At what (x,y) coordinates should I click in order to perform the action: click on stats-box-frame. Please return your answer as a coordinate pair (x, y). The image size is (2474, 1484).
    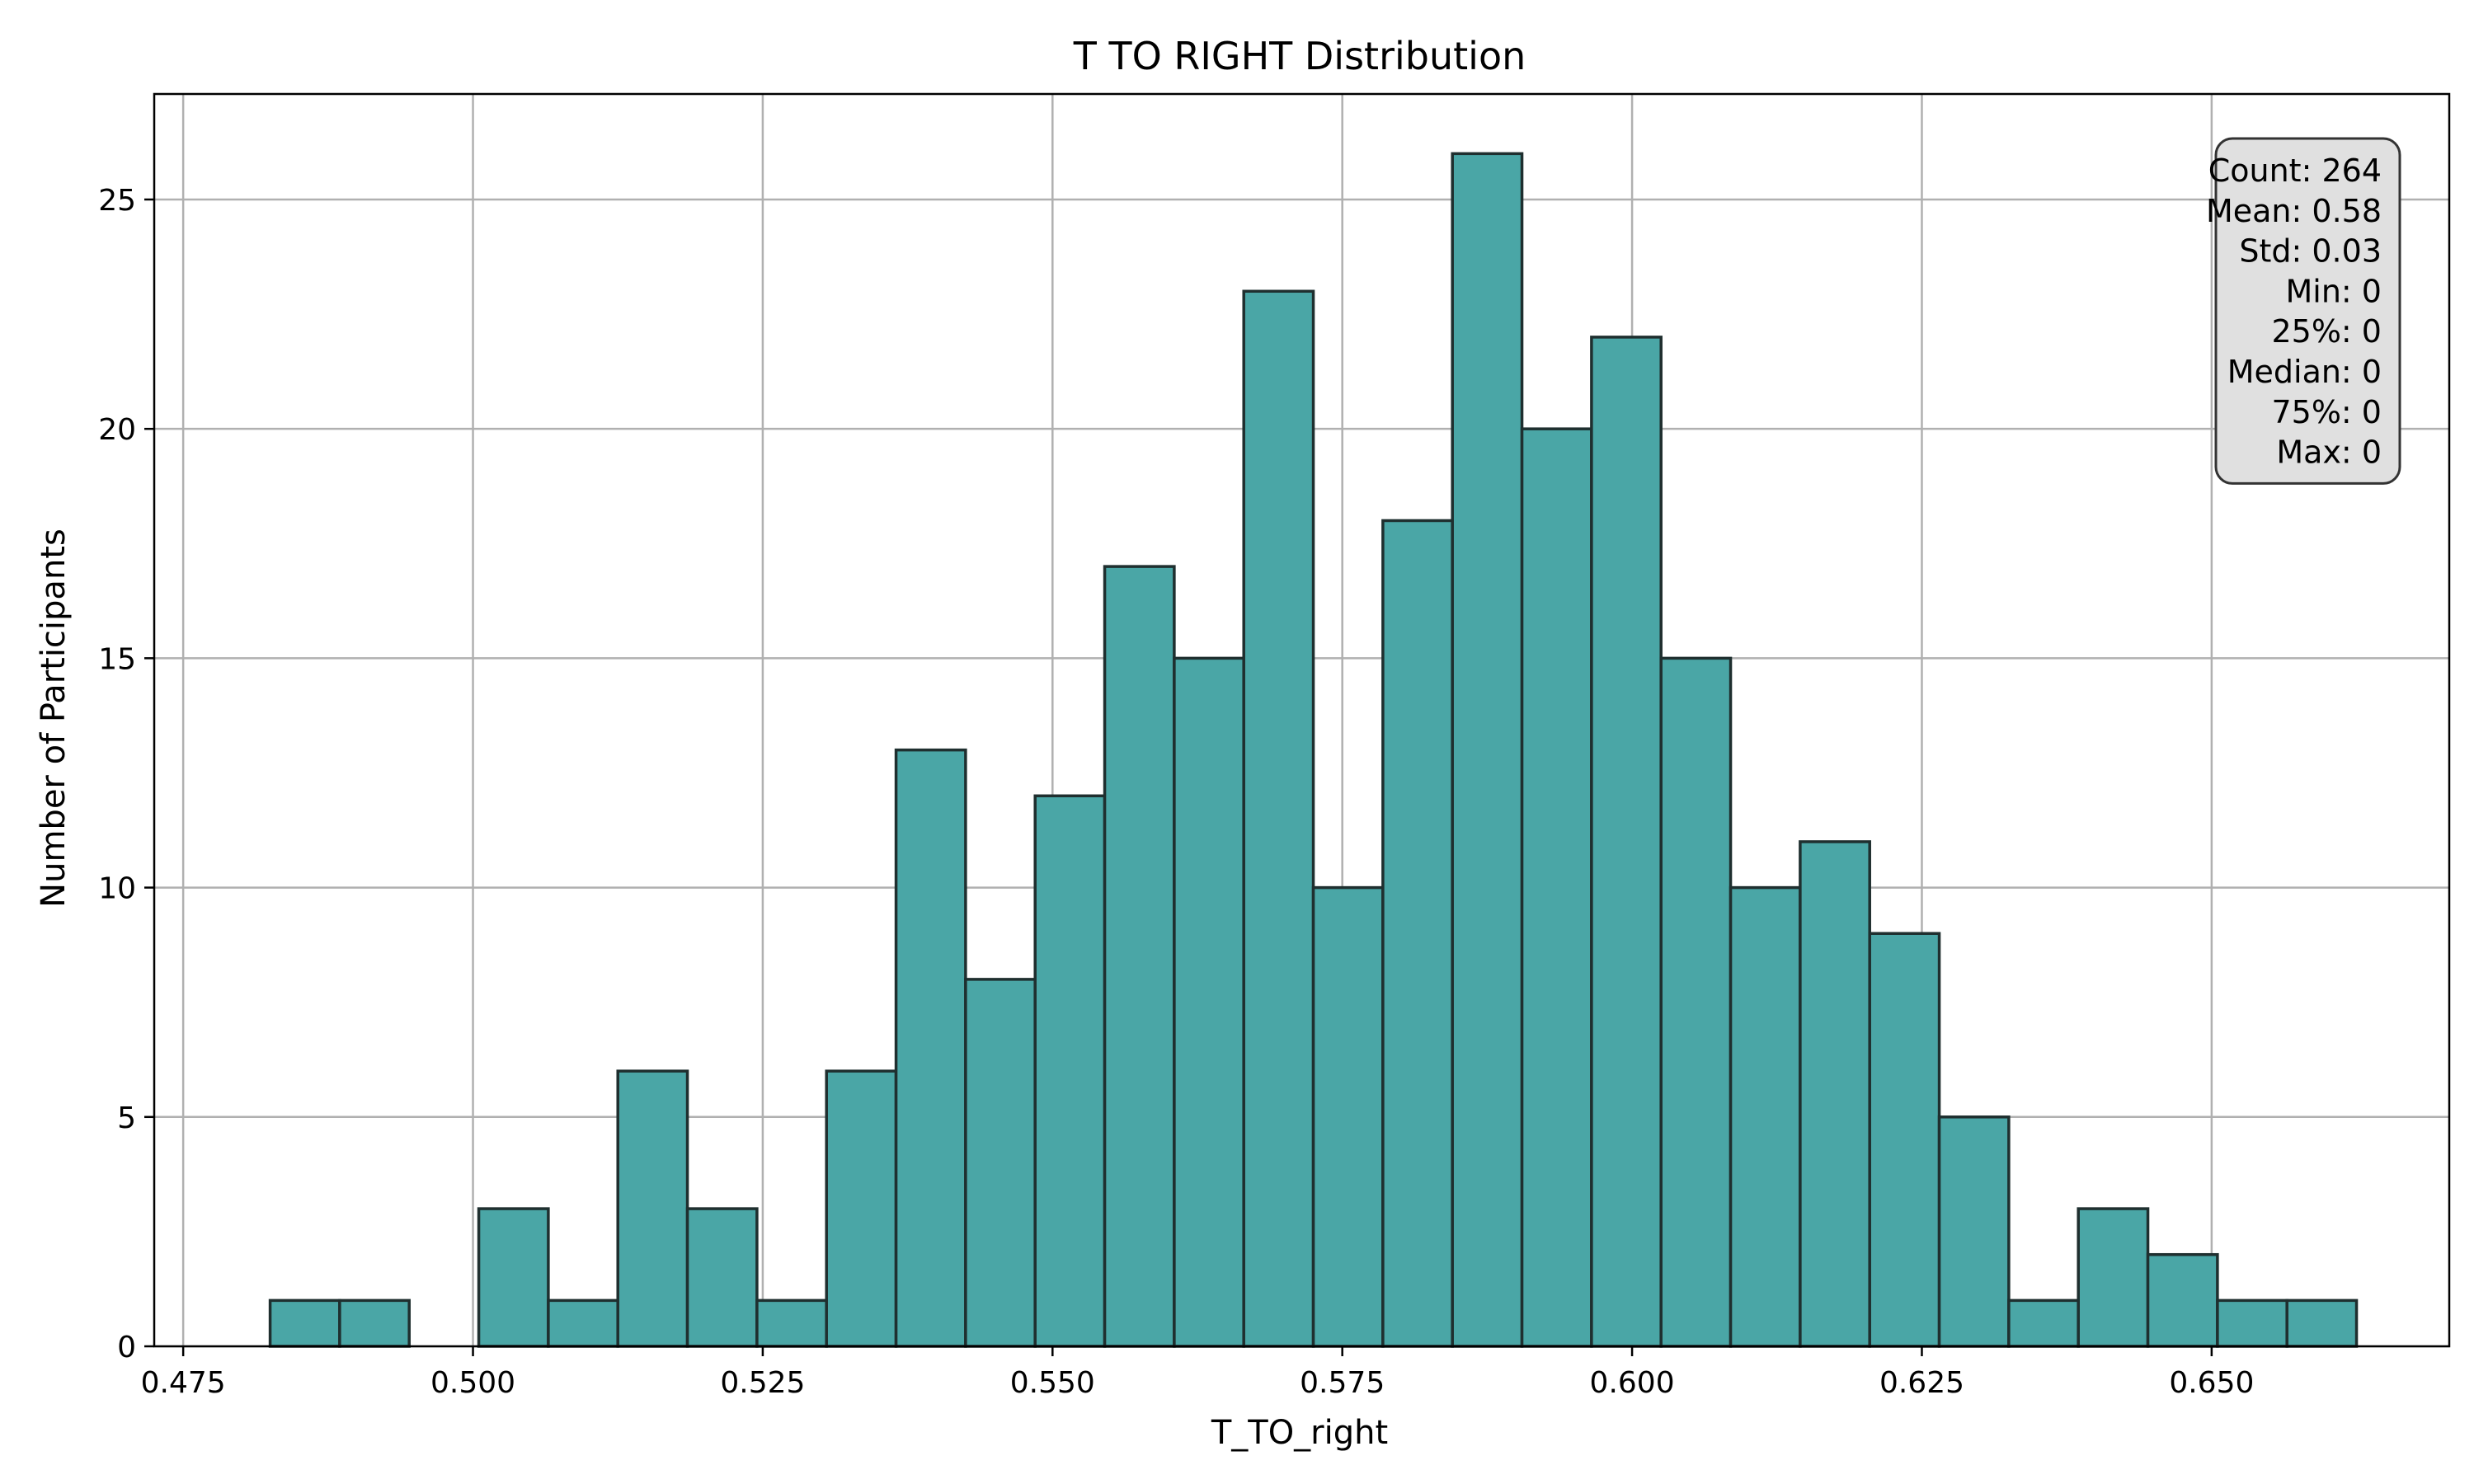
    Looking at the image, I should click on (2307, 311).